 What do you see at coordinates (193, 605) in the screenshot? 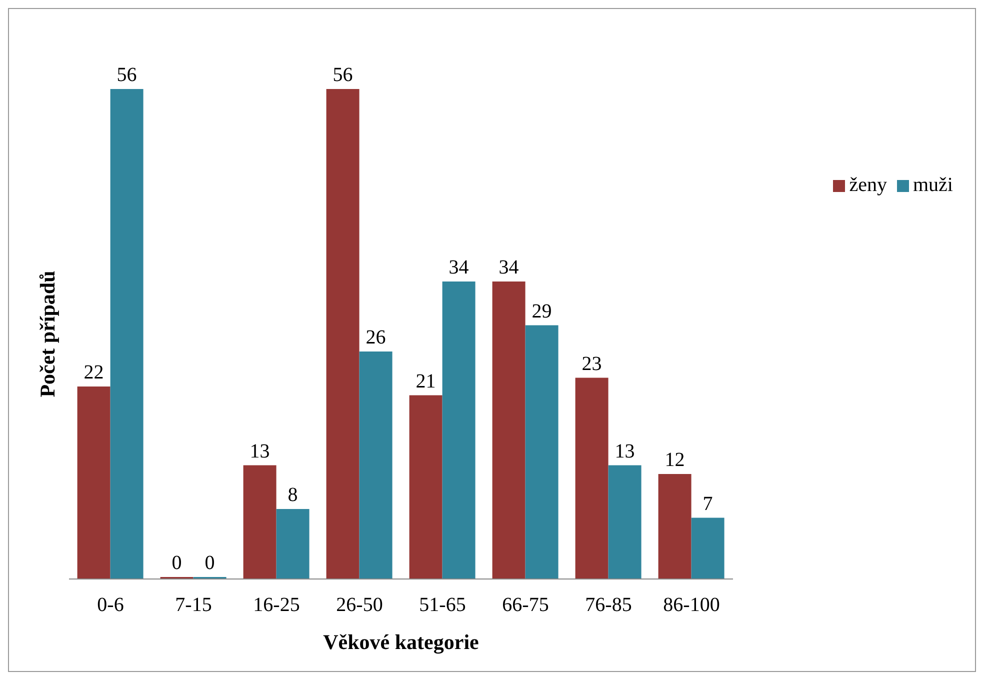
I see `x-tick-label: 7-15` at bounding box center [193, 605].